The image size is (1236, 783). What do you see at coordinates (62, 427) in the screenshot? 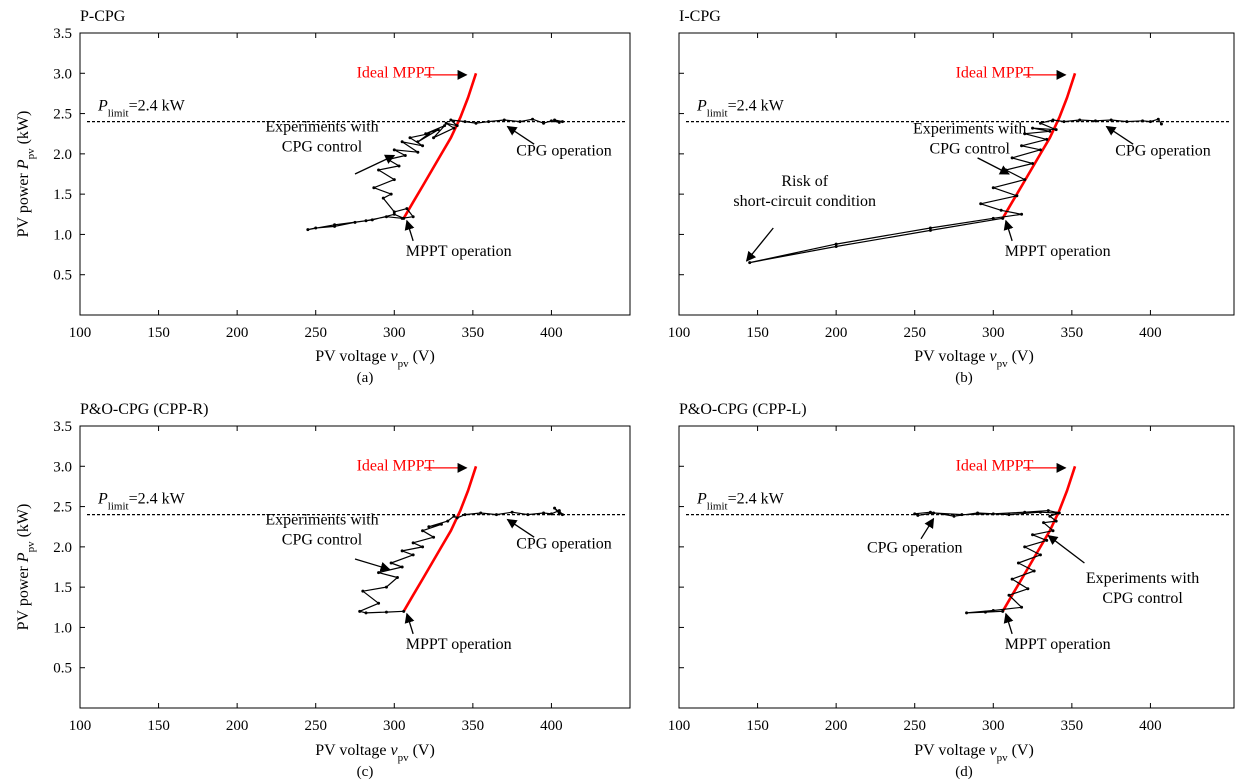
I see `y-tick-label: 3.5` at bounding box center [62, 427].